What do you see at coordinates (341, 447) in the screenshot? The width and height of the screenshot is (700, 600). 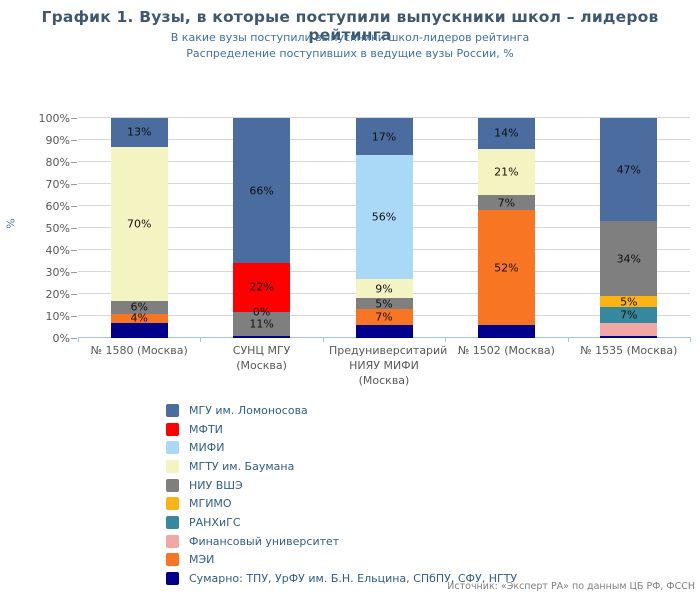 I see `legend-item-mifi: МИФИ` at bounding box center [341, 447].